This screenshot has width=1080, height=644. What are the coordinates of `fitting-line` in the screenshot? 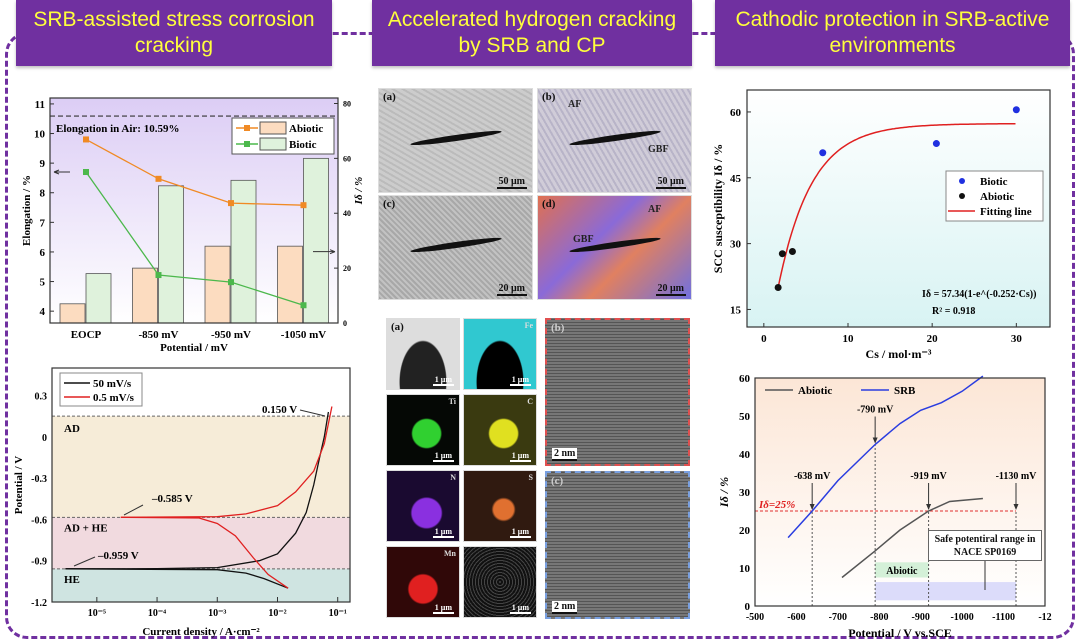 It's located at (896, 205).